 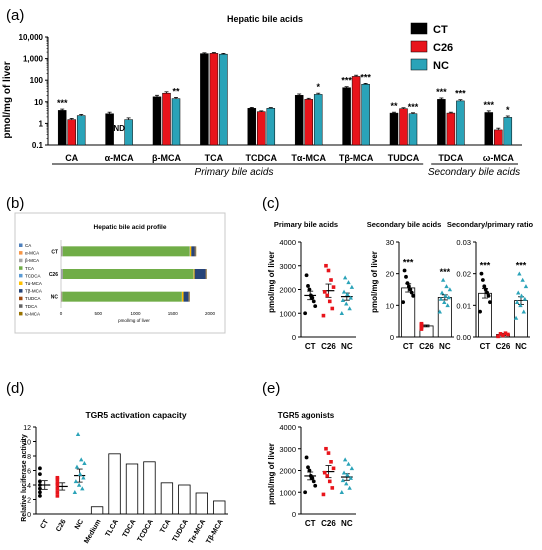 I want to click on chart-c3-ytick-label: 0.03, so click(x=463, y=242).